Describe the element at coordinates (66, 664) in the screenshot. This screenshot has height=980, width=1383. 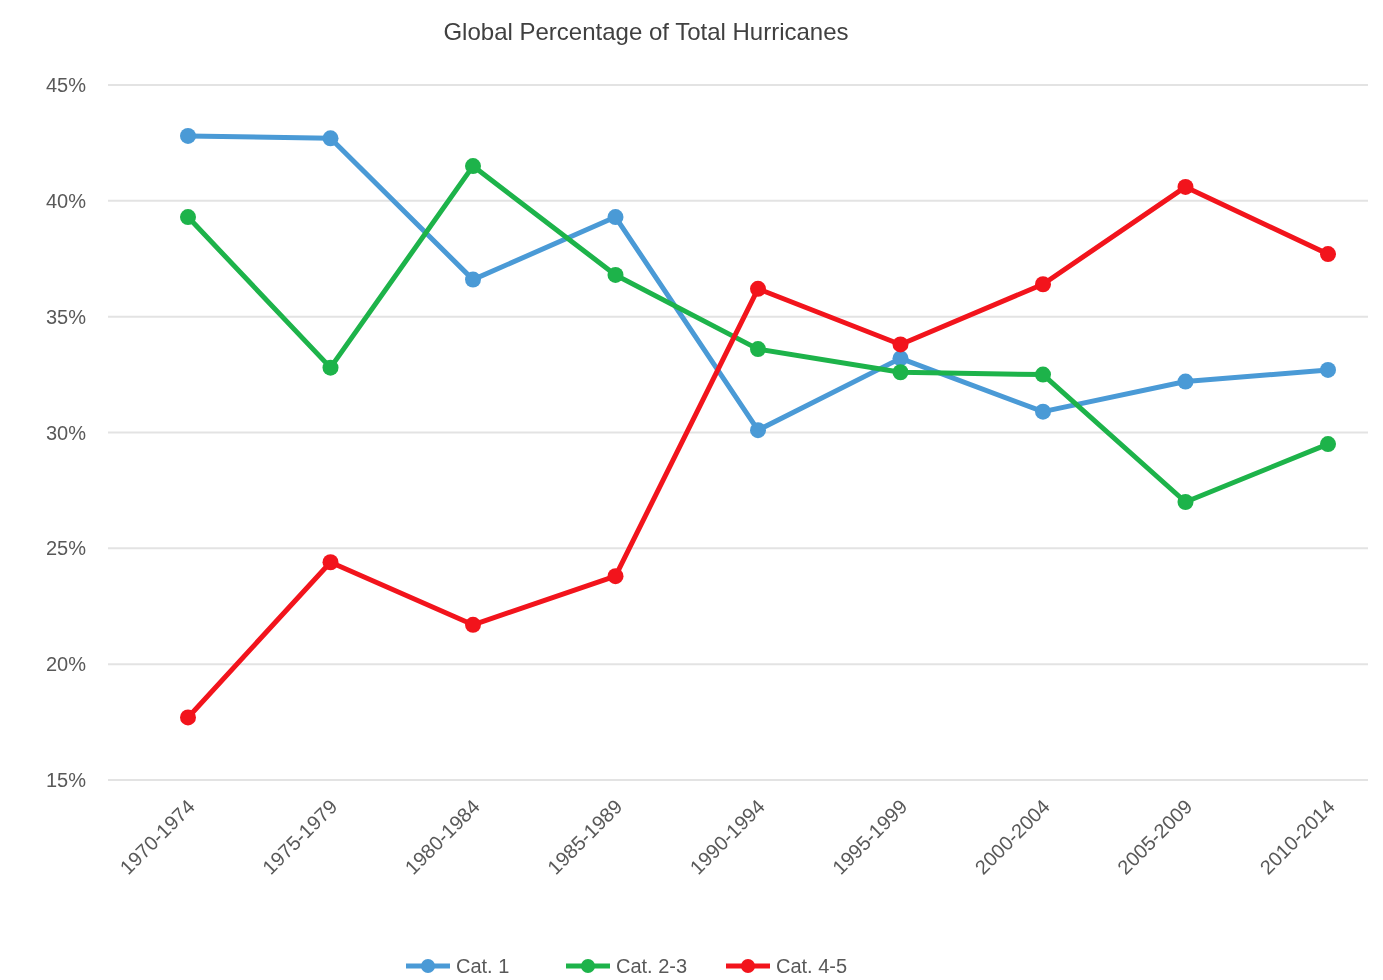
I see `y-tick-label: 20%` at that location.